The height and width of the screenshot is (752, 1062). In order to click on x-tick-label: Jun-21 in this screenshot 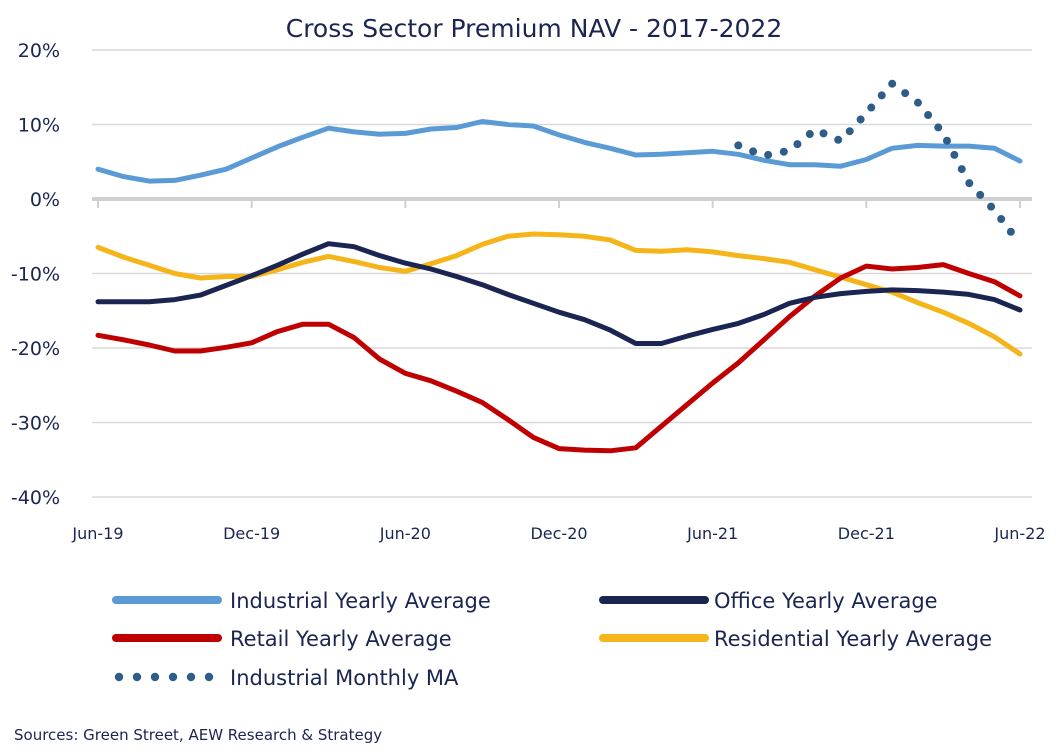, I will do `click(712, 533)`.